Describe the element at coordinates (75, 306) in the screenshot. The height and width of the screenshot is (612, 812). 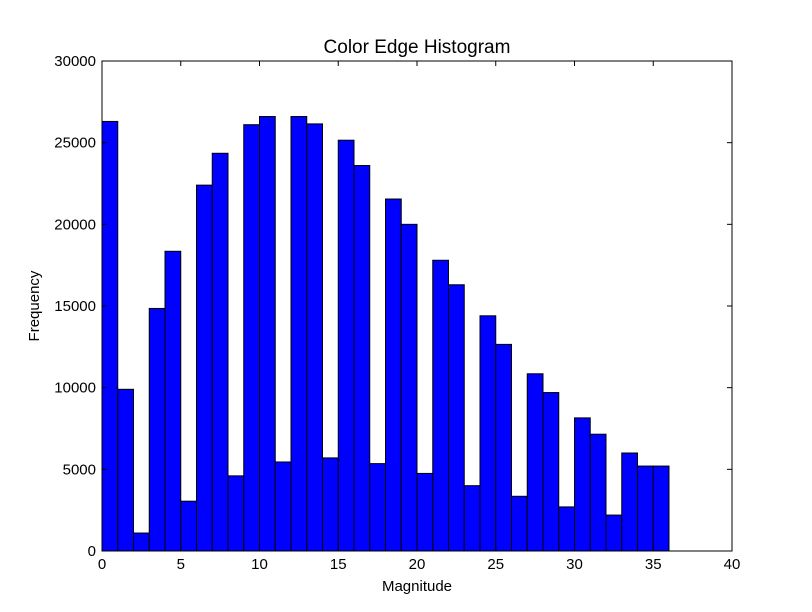
I see `y-tick-label: 15000` at that location.